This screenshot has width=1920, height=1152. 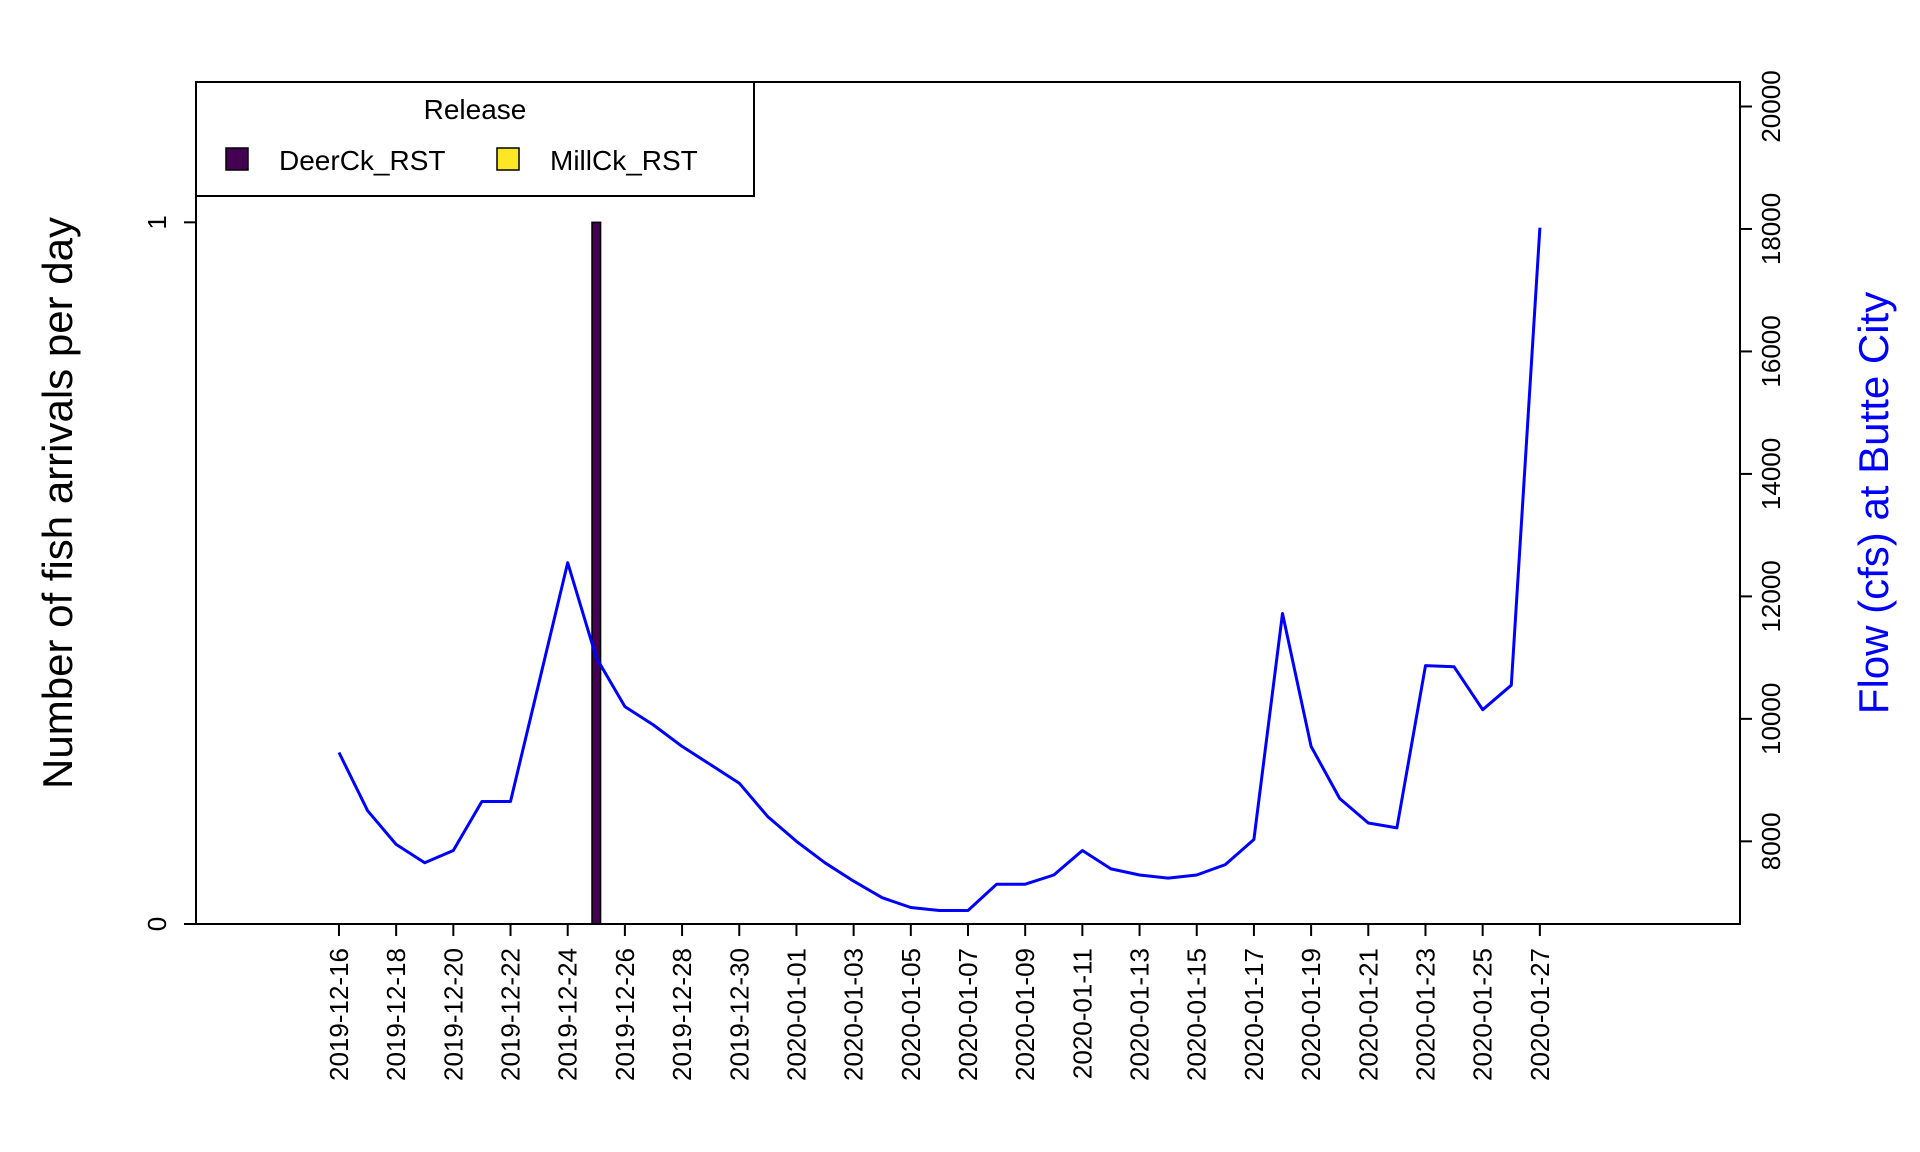 I want to click on x-tick-label: 2020-01-23, so click(x=1425, y=1014).